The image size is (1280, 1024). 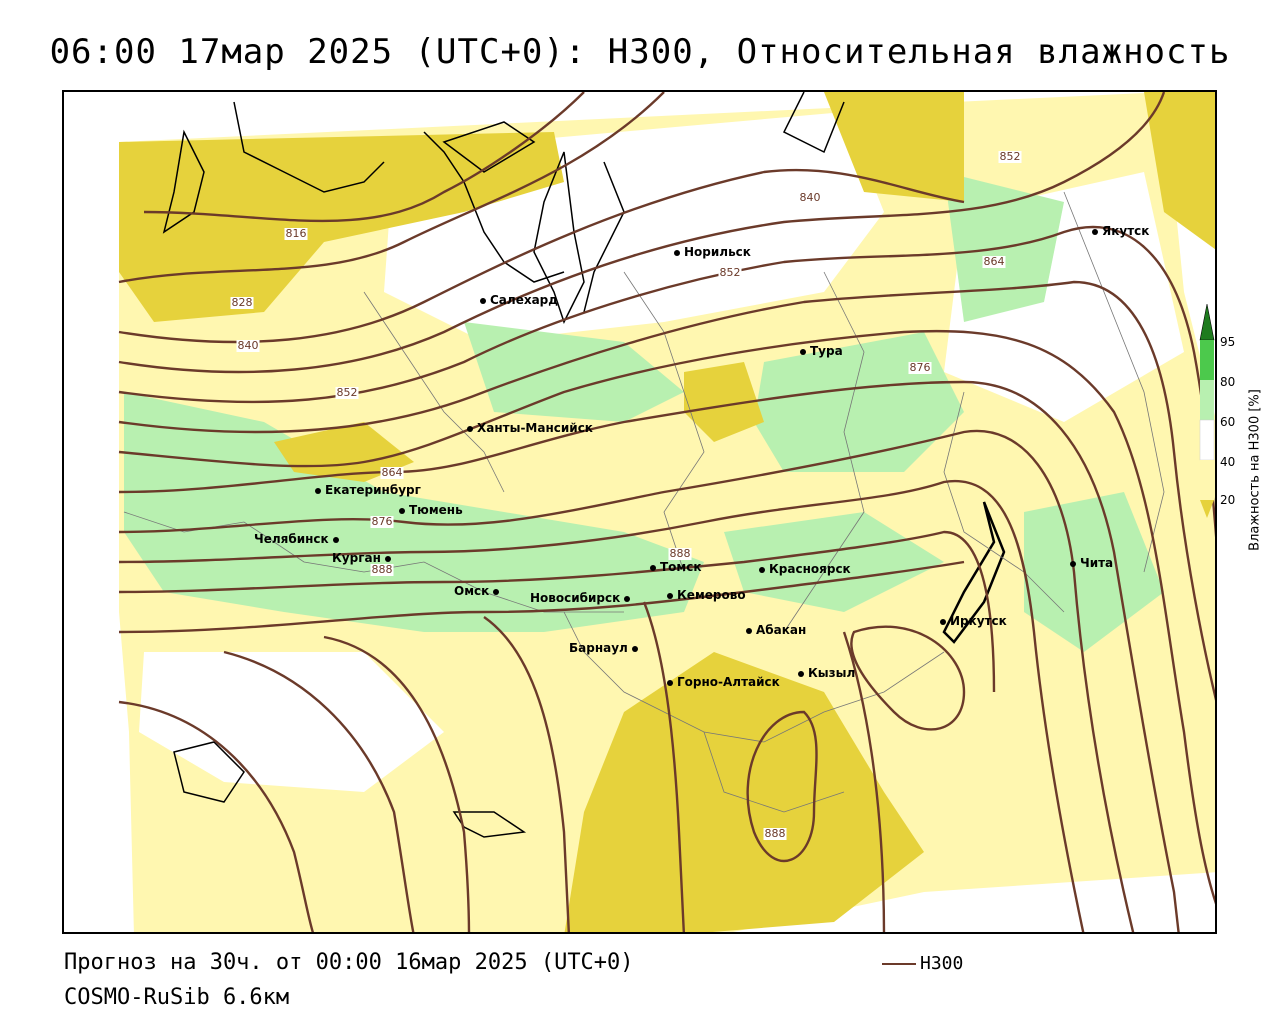 I want to click on city-label: Курган, so click(x=356, y=558).